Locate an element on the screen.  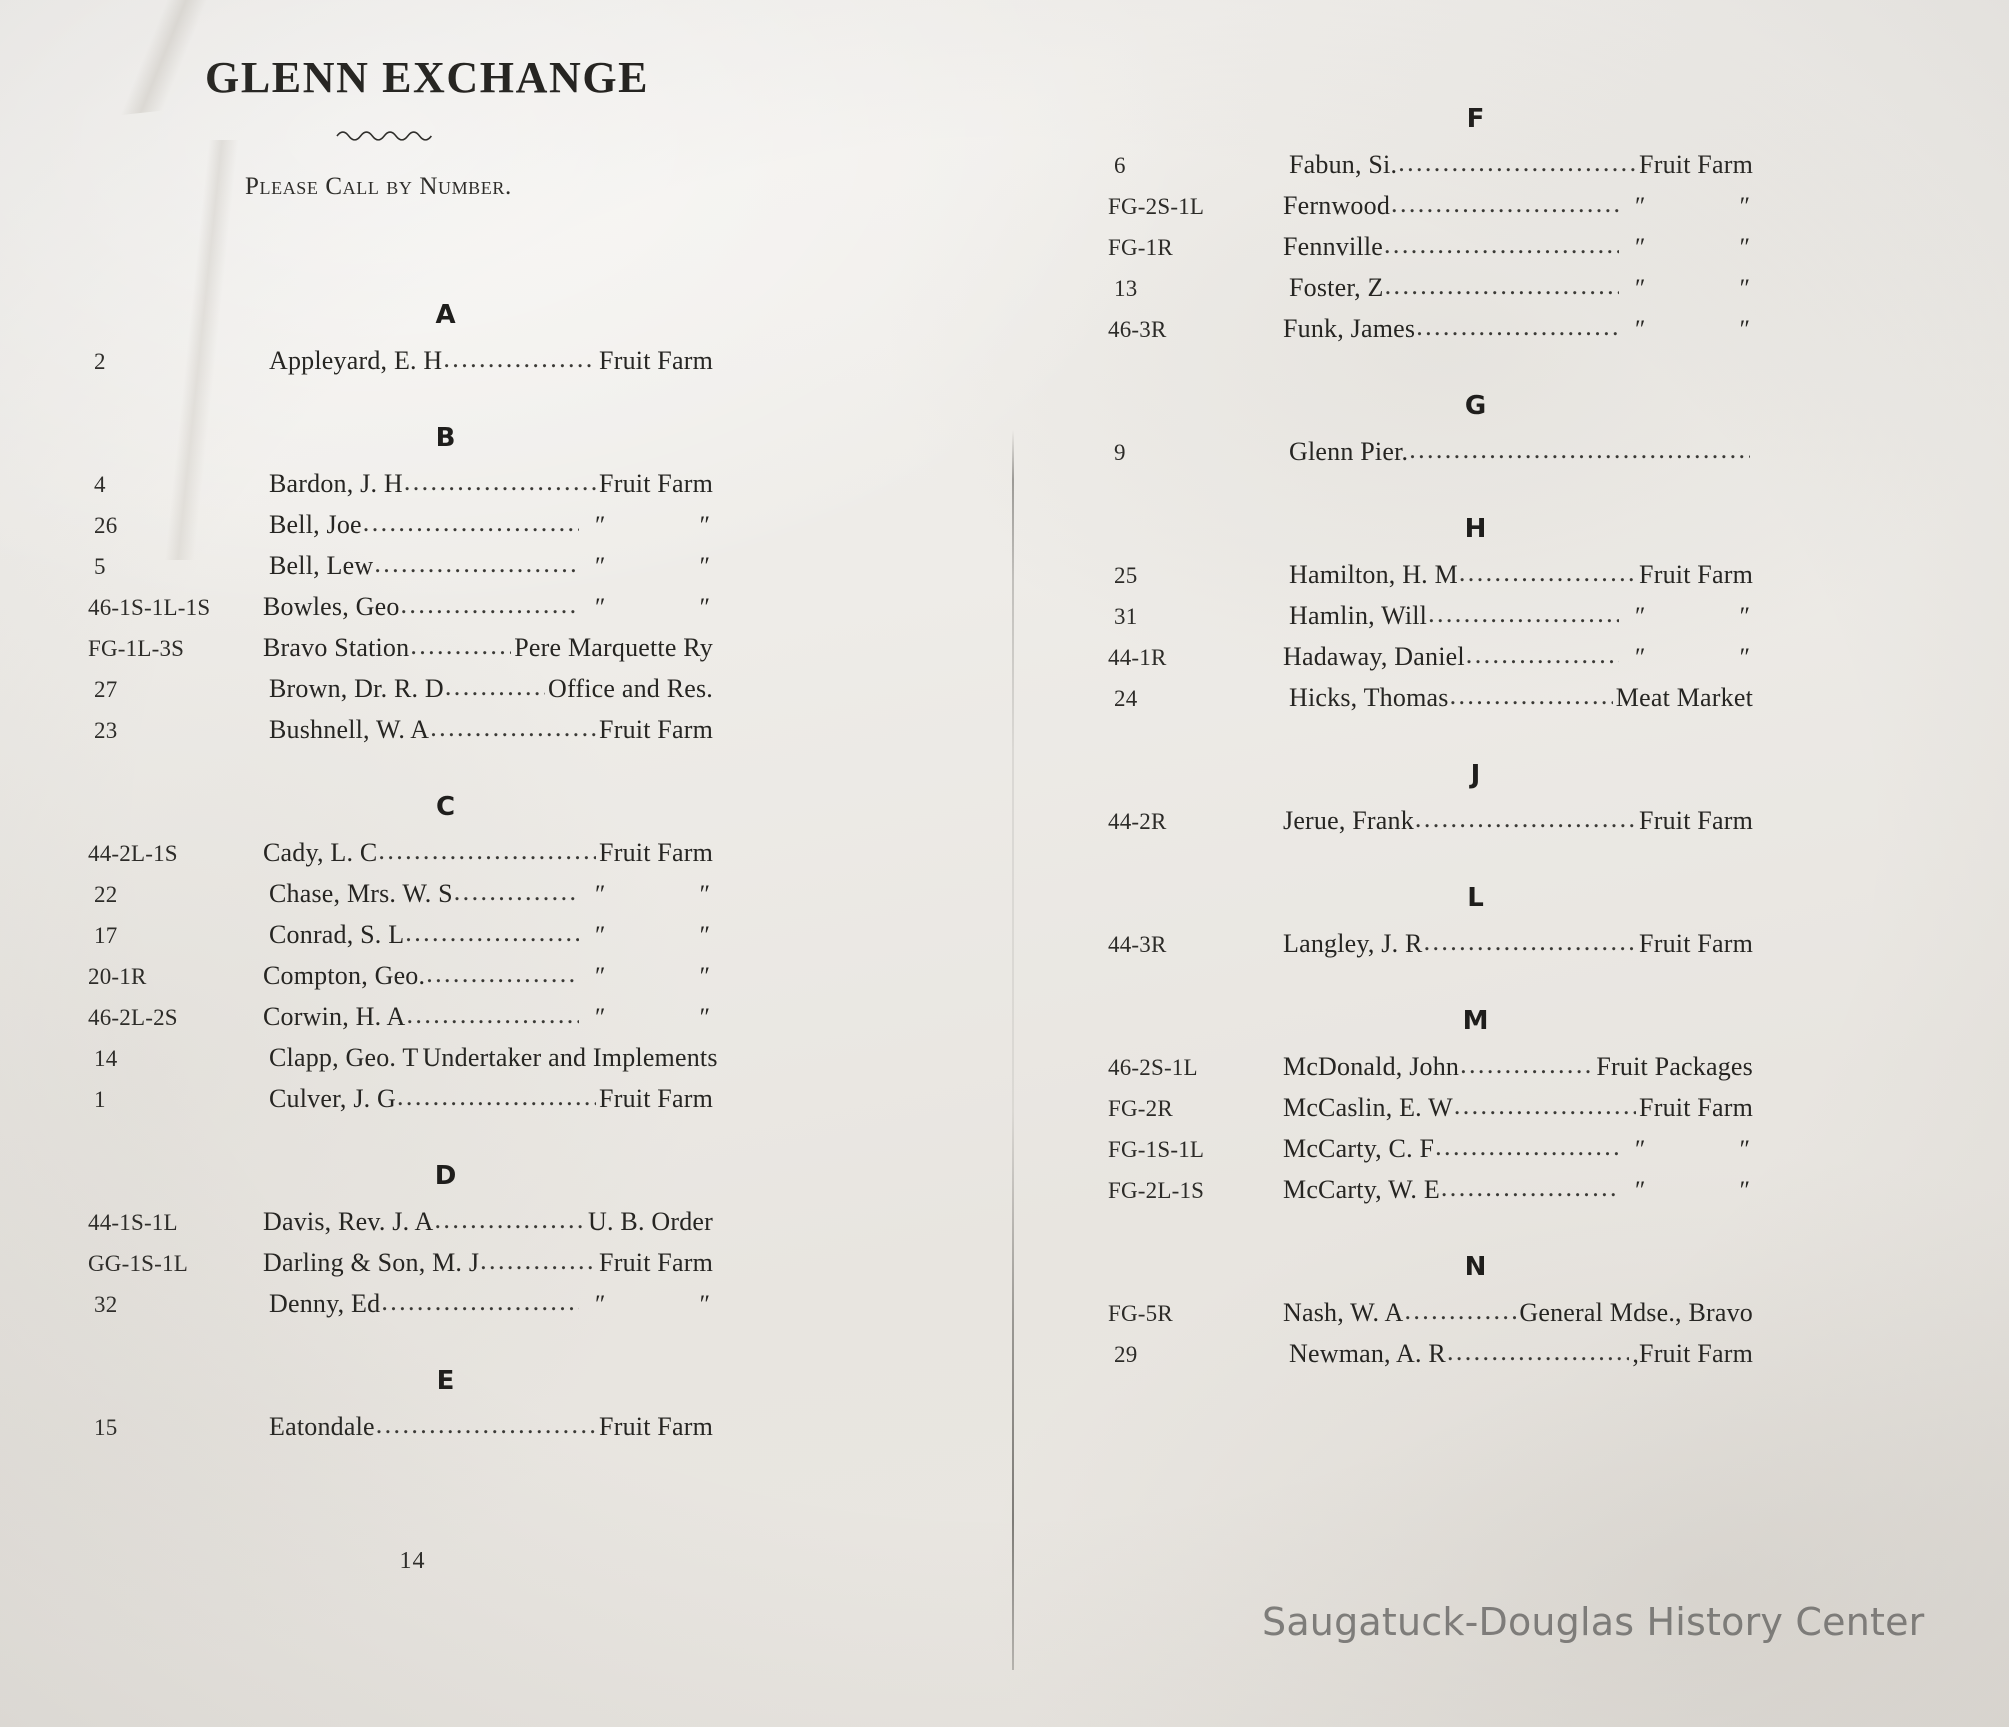
entry-body: Darling & Son, M. J Fruit Farm is located at coordinates (488, 1263).